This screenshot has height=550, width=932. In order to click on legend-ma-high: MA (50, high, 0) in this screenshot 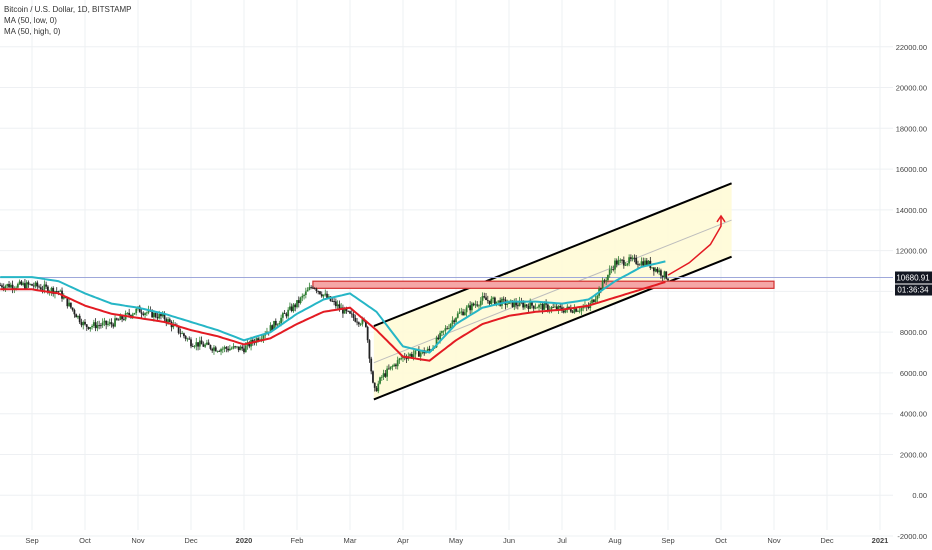, I will do `click(32, 31)`.